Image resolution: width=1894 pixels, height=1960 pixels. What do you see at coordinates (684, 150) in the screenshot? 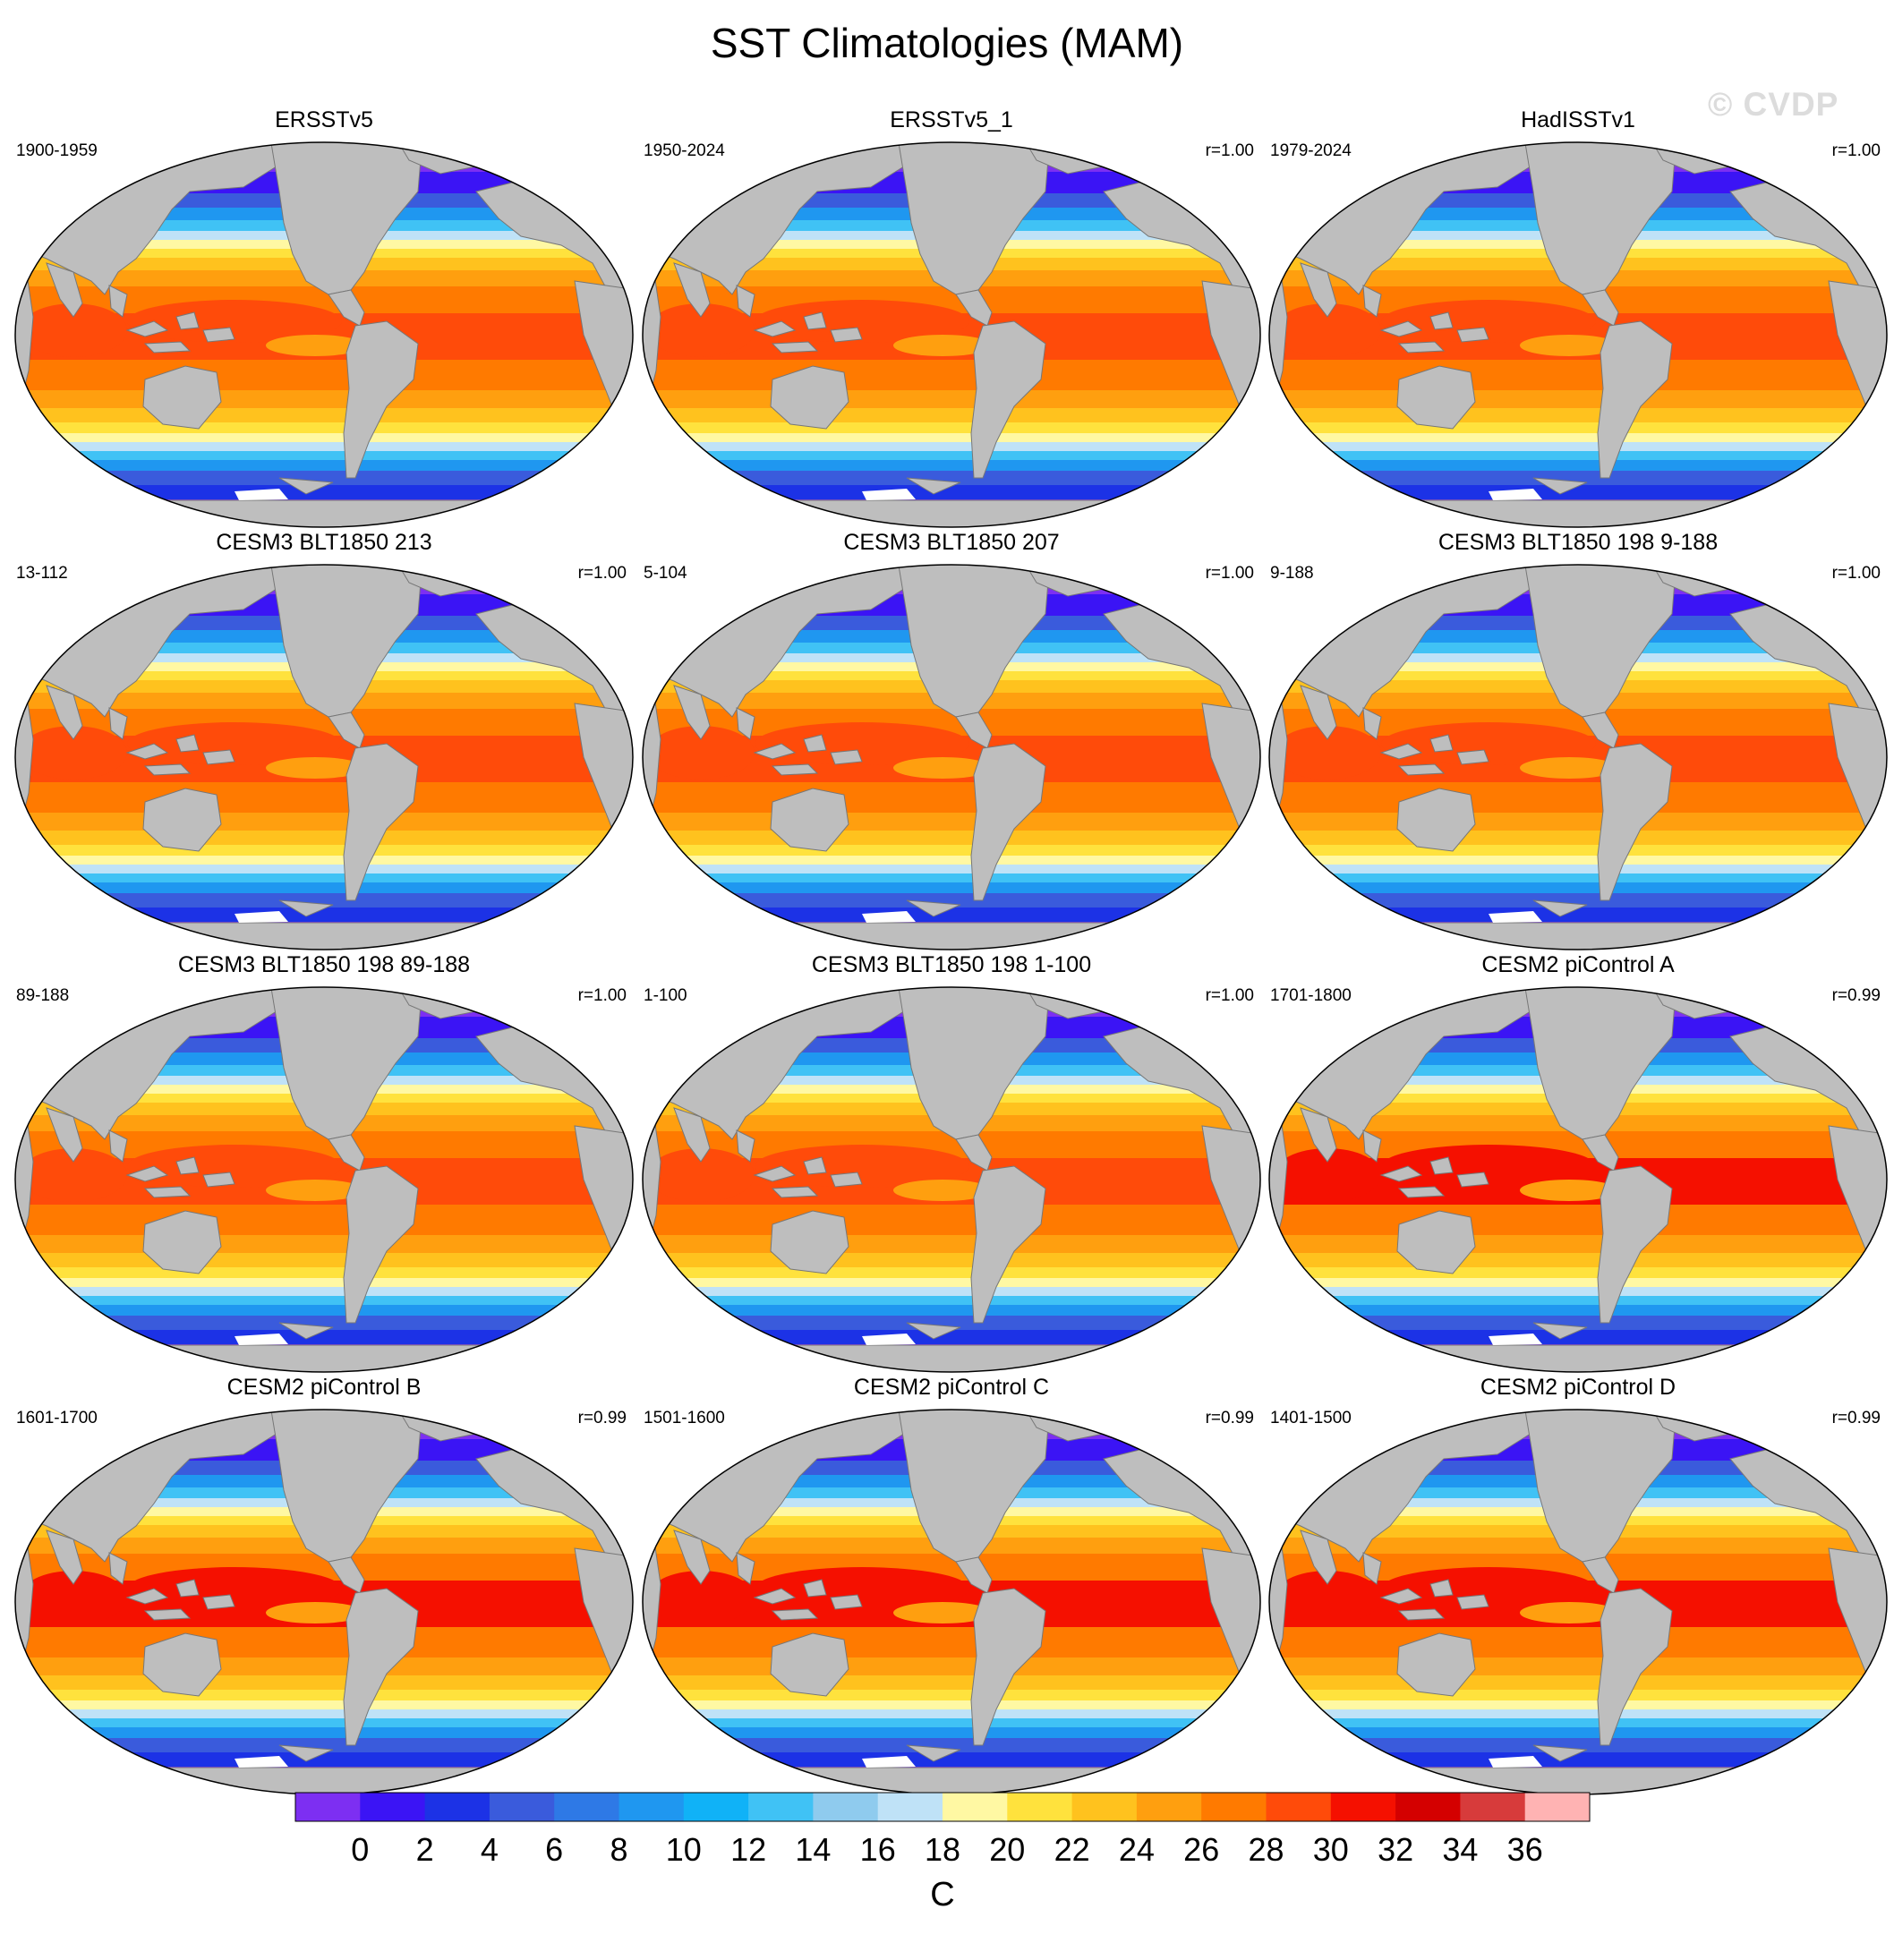
I see `panel-period: 1950-2024` at bounding box center [684, 150].